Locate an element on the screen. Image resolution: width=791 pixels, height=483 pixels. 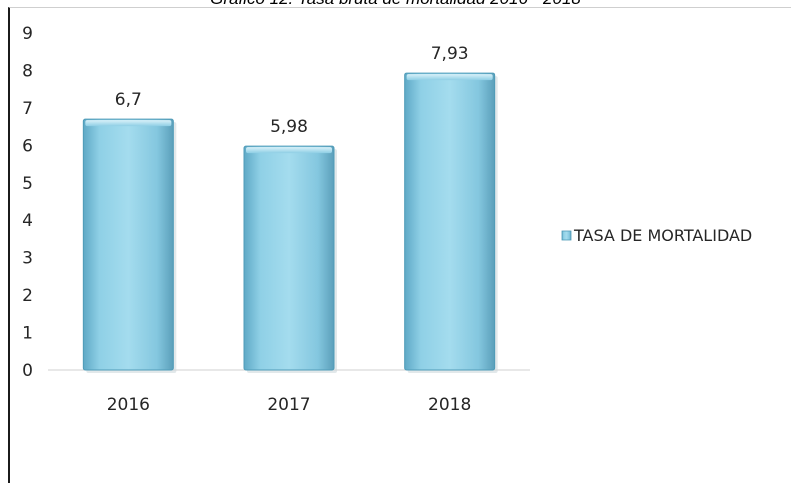
y-tick-label: 4 is located at coordinates (27, 221).